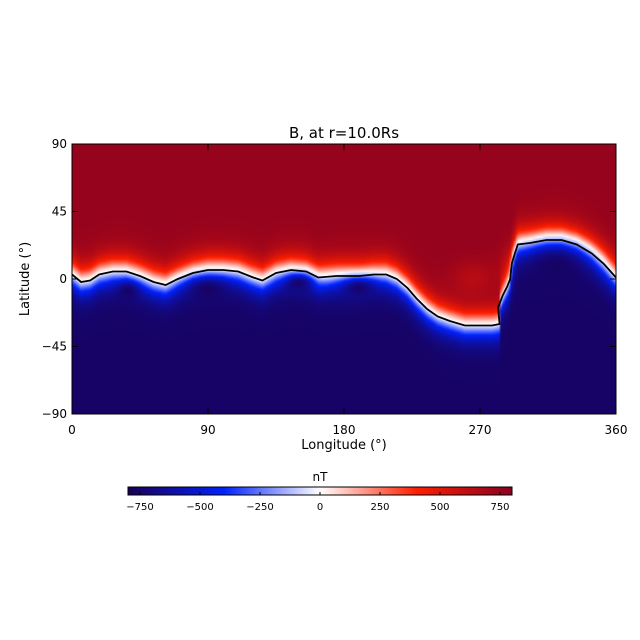 The image size is (640, 640). I want to click on y-tick-label: 0, so click(63, 279).